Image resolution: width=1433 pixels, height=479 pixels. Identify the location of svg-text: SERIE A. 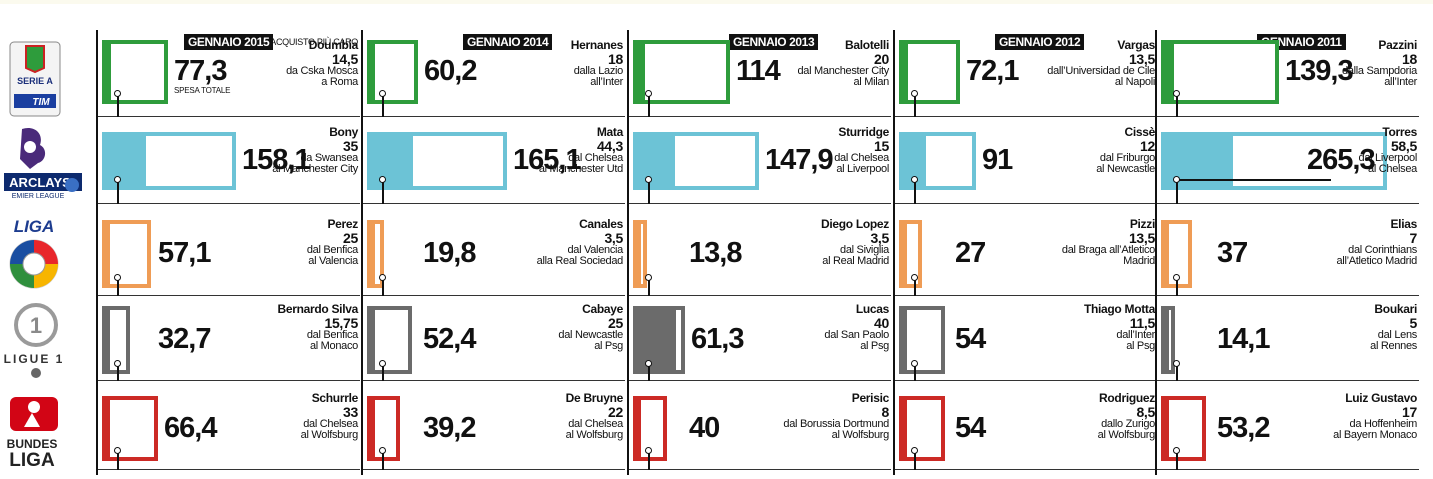
(35, 81).